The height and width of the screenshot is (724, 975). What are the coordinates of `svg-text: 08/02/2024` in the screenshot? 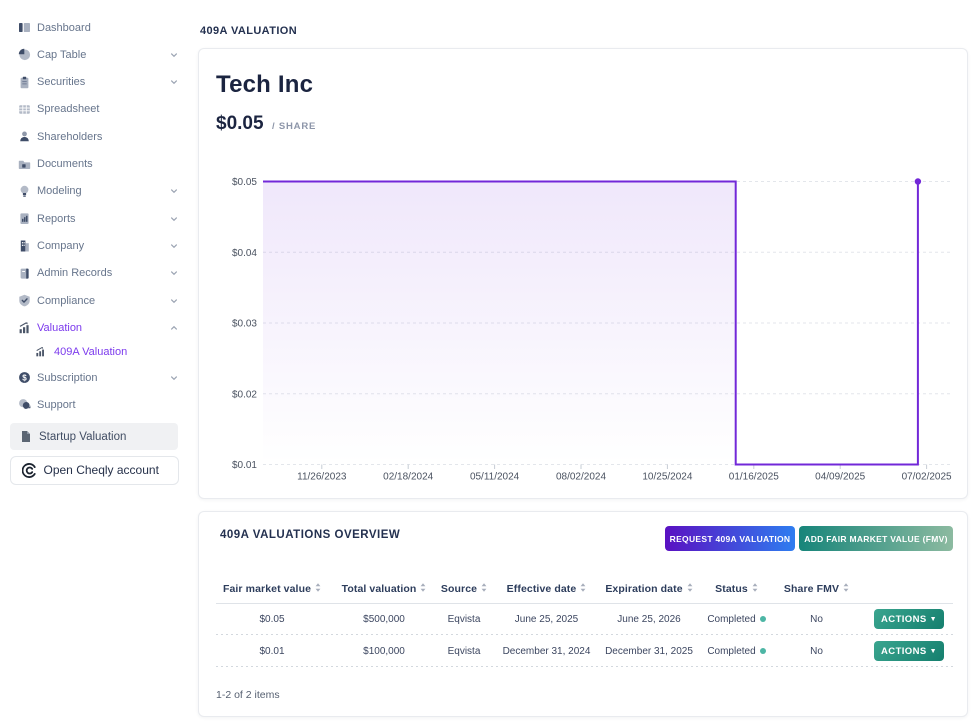 It's located at (581, 477).